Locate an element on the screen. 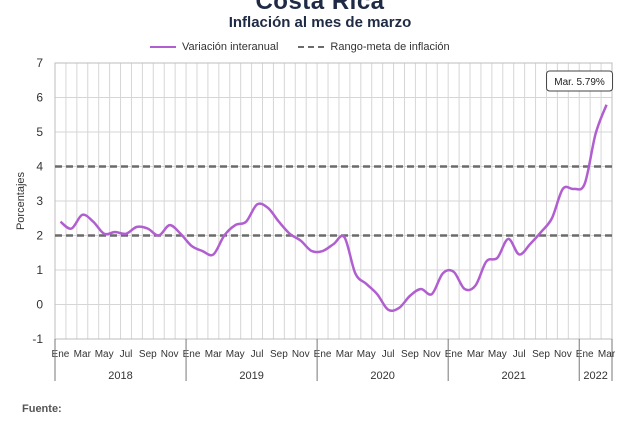 The width and height of the screenshot is (640, 424). y-tick-label: 2 is located at coordinates (39, 236).